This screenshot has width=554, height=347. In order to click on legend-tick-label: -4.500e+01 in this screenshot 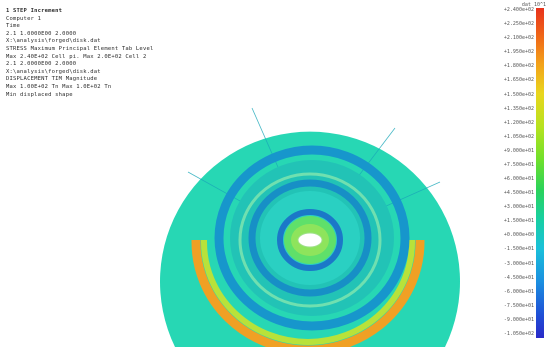, I will do `click(518, 277)`.